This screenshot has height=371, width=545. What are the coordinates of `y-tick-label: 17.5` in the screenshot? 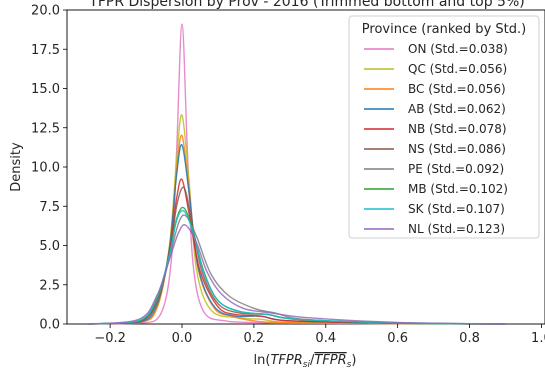 It's located at (45, 50).